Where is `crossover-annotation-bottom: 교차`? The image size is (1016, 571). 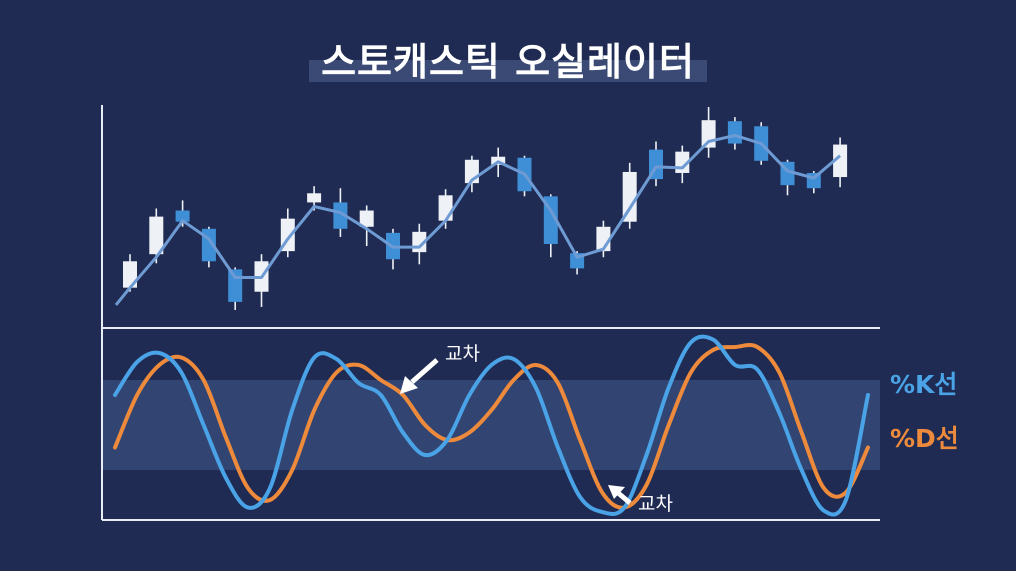
crossover-annotation-bottom: 교차 is located at coordinates (640, 500).